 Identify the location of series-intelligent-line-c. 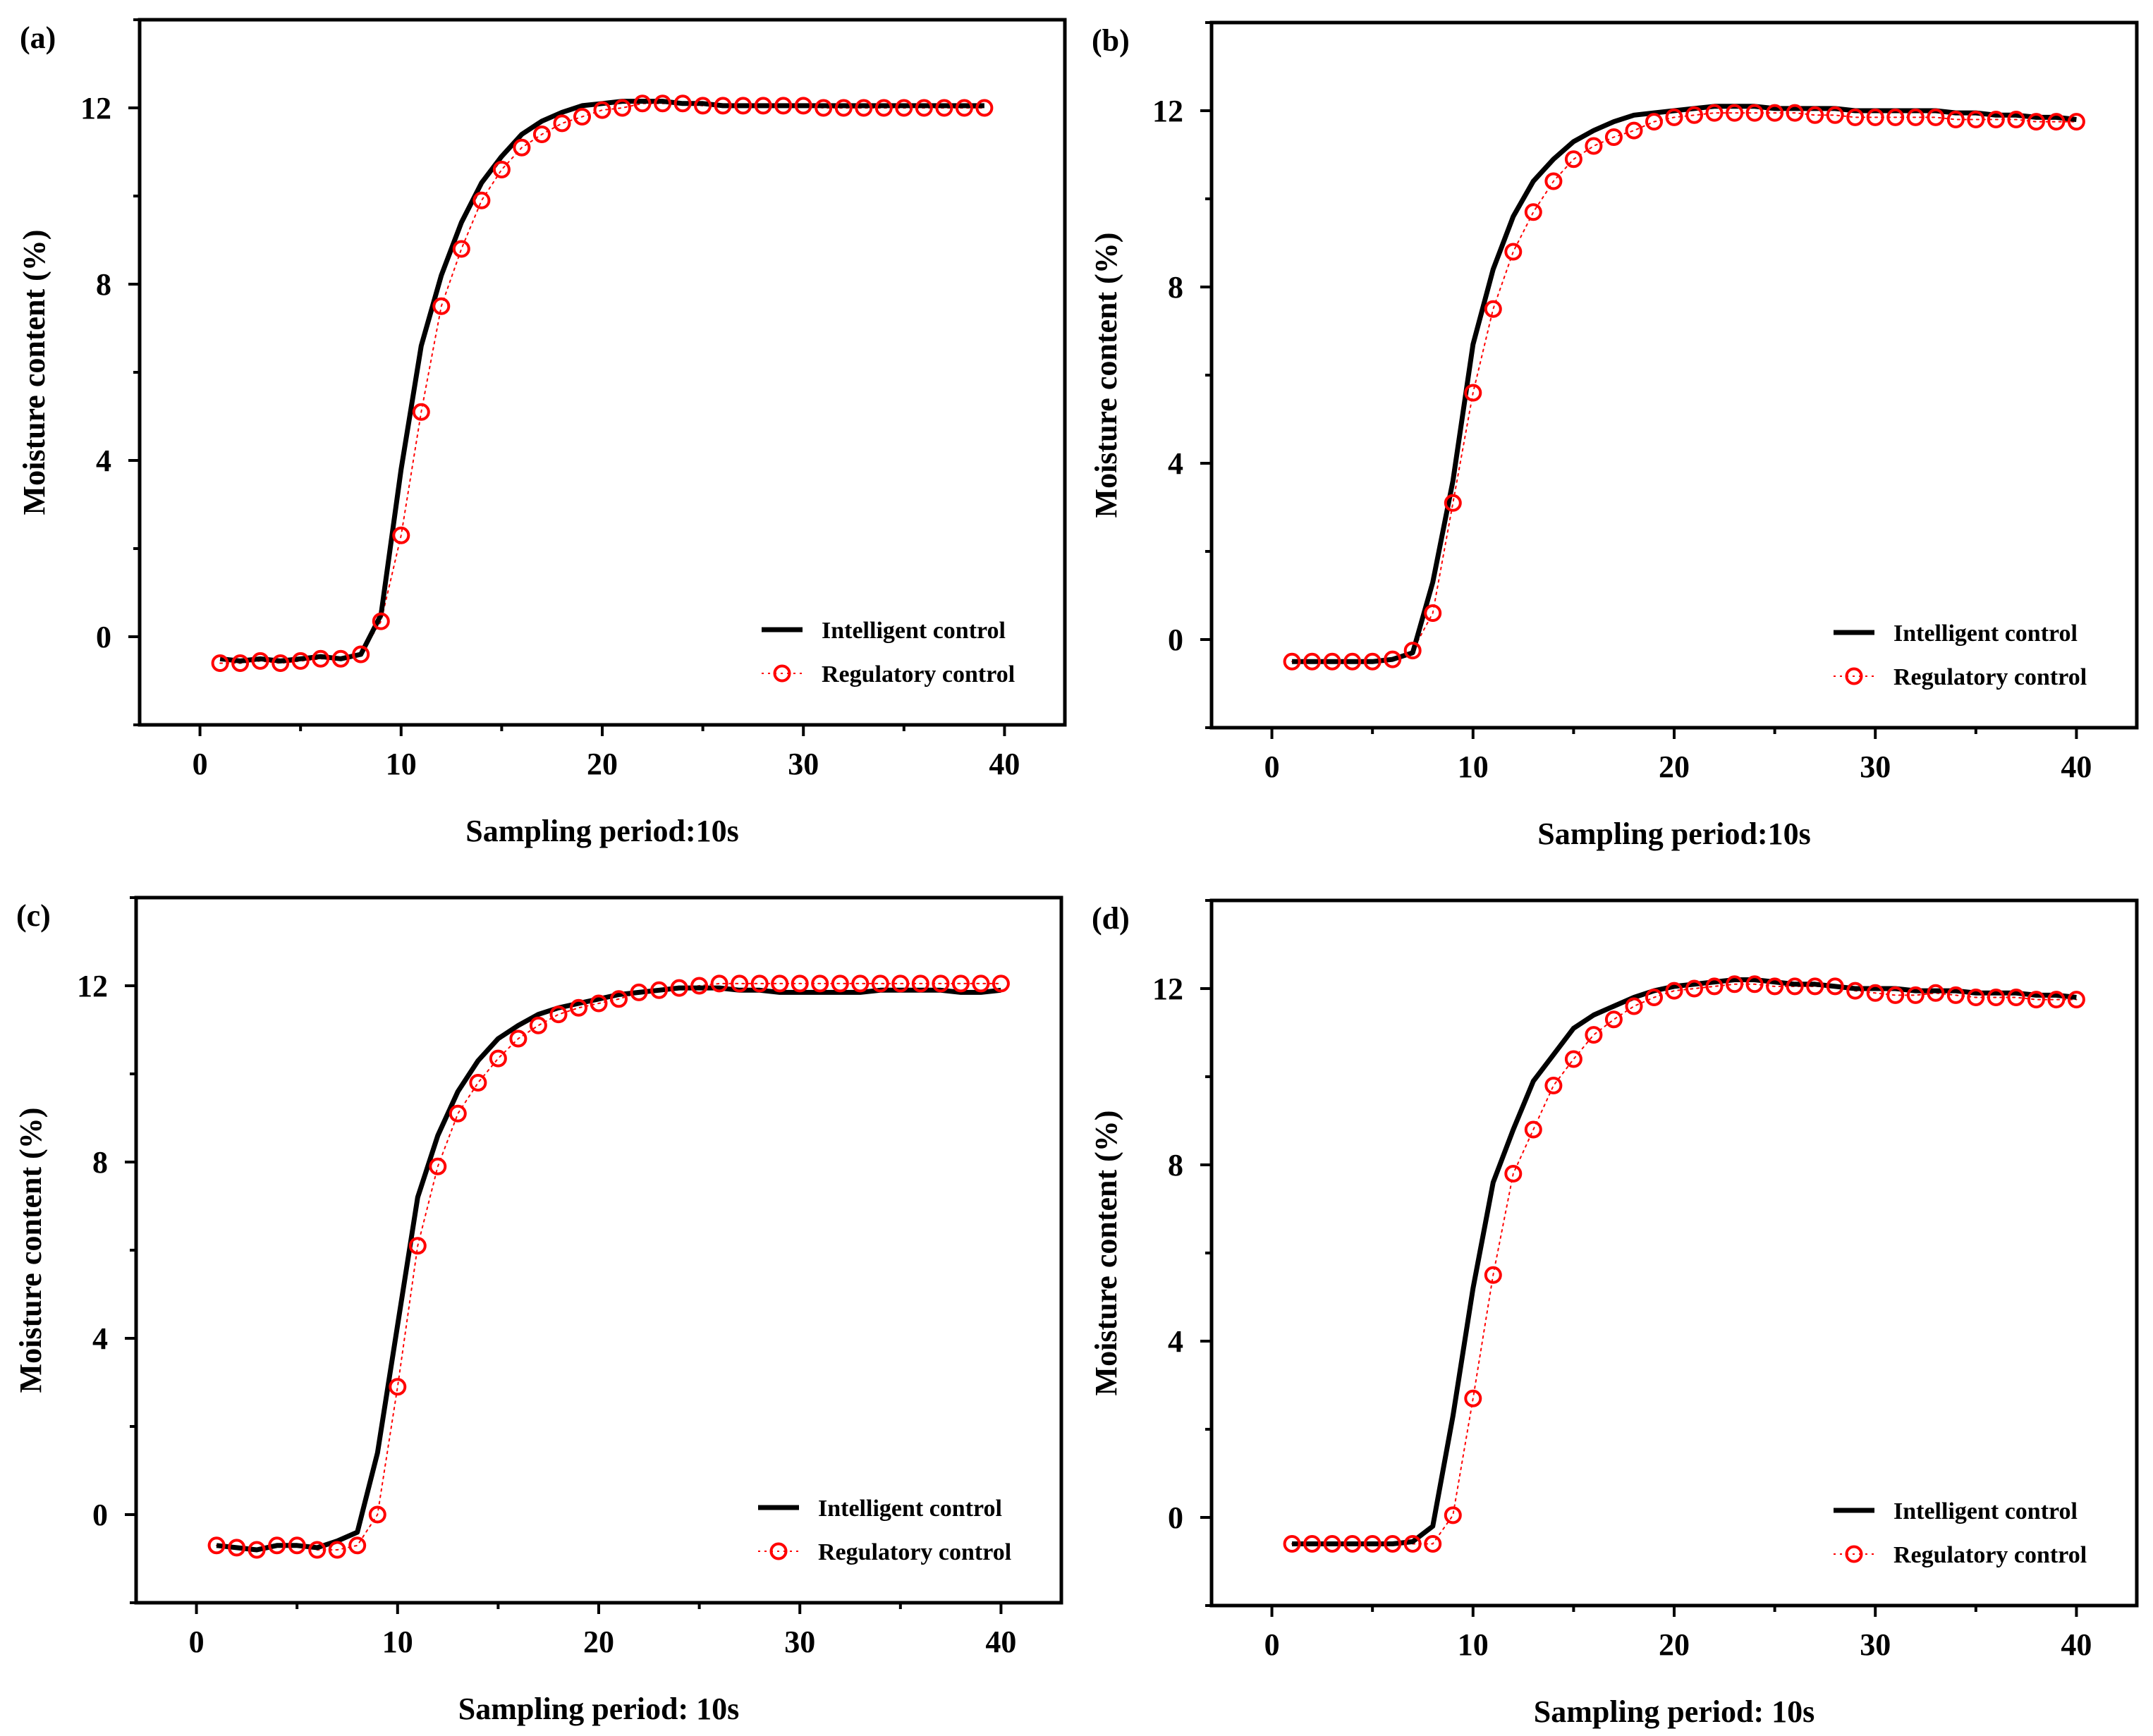
(608, 1269).